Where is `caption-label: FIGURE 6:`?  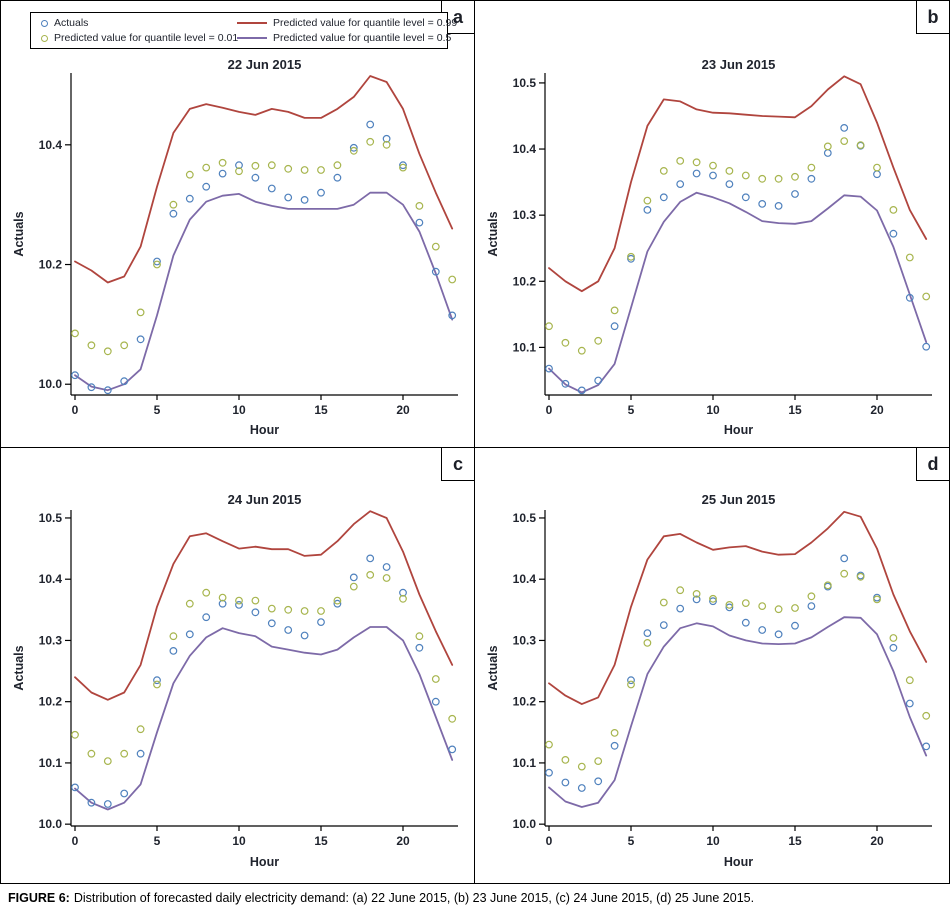
caption-label: FIGURE 6: is located at coordinates (39, 898).